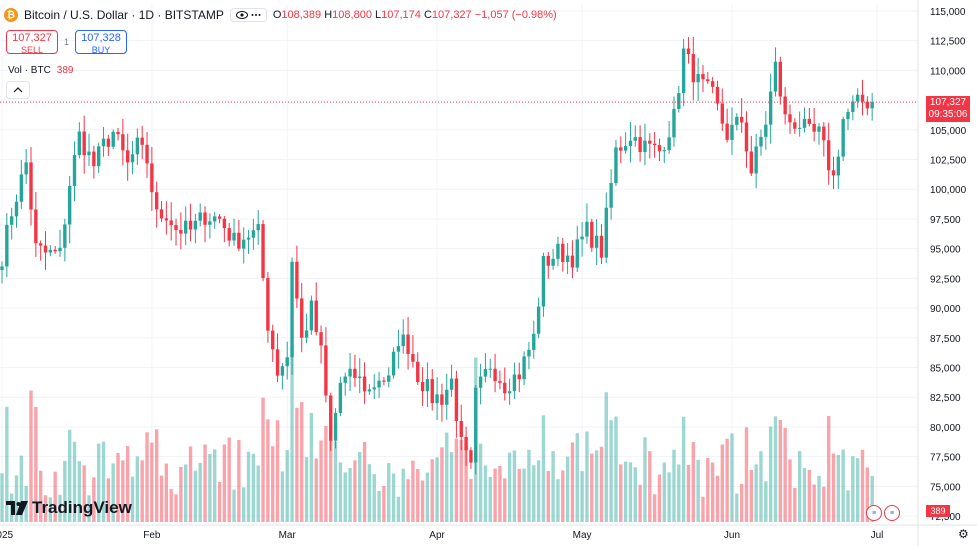 Image resolution: width=977 pixels, height=546 pixels. Describe the element at coordinates (32, 42) in the screenshot. I see `sell-button: 107,327 SELL` at that location.